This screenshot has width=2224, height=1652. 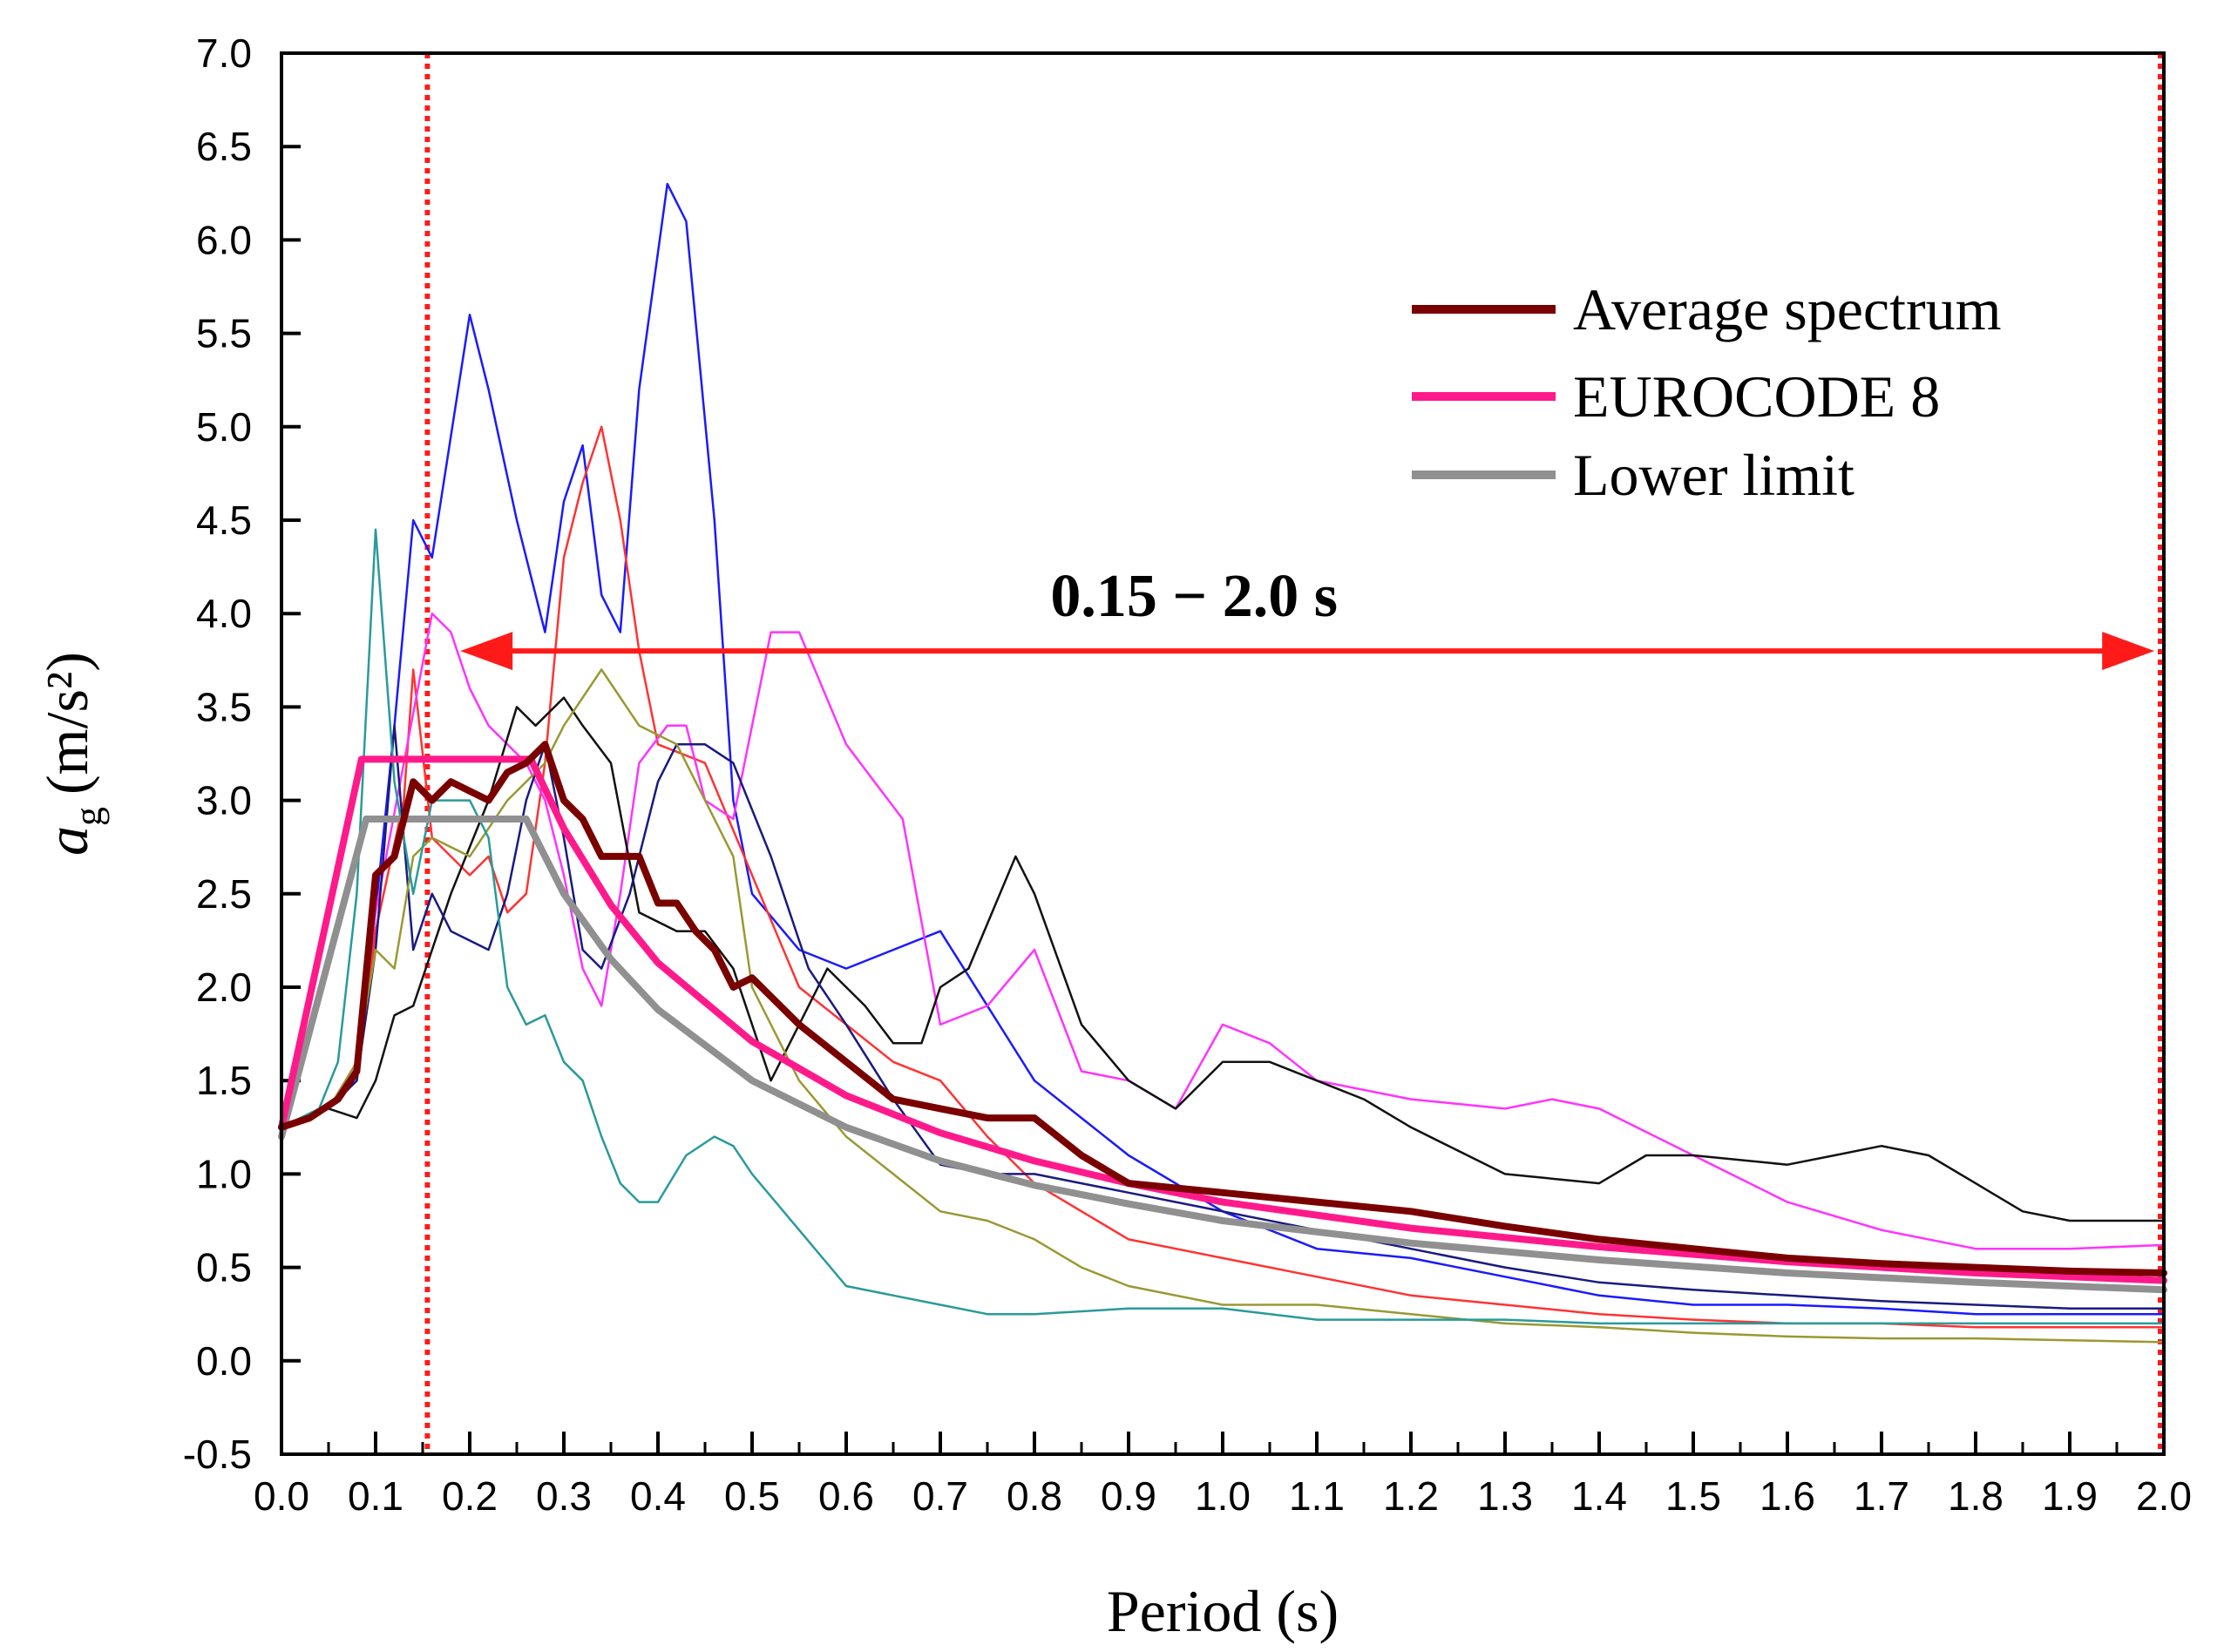 What do you see at coordinates (1223, 1496) in the screenshot?
I see `x-tick-label: 1.0` at bounding box center [1223, 1496].